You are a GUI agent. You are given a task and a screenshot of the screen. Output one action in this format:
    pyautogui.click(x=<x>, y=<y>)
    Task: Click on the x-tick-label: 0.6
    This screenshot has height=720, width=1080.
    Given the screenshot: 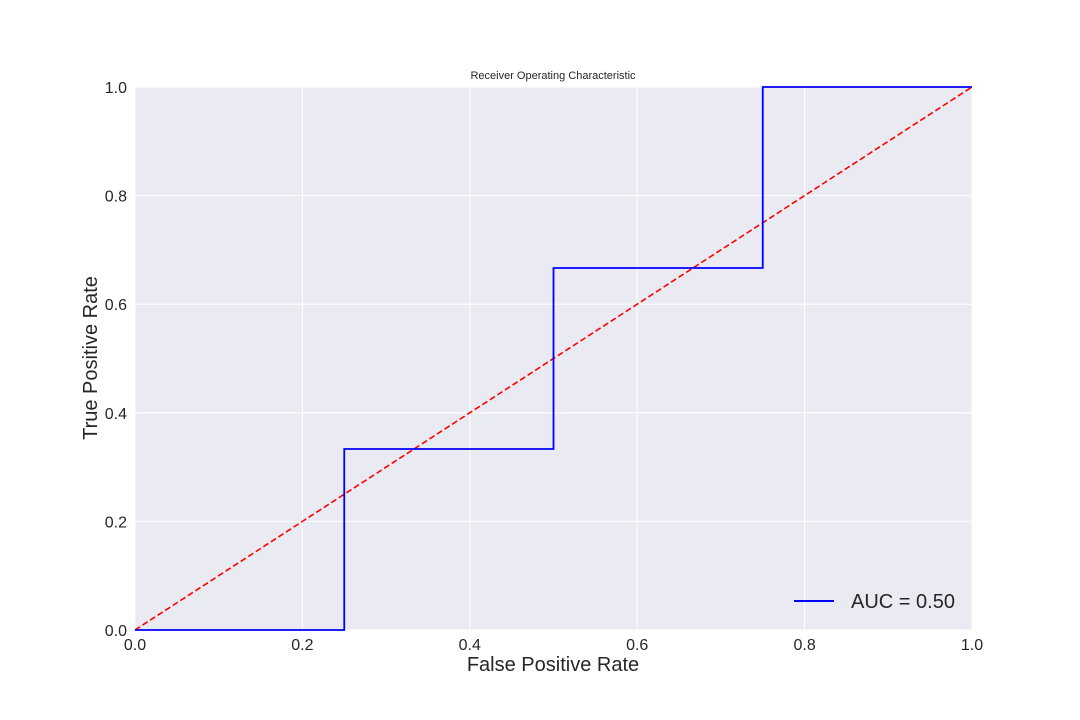 What is the action you would take?
    pyautogui.click(x=637, y=645)
    